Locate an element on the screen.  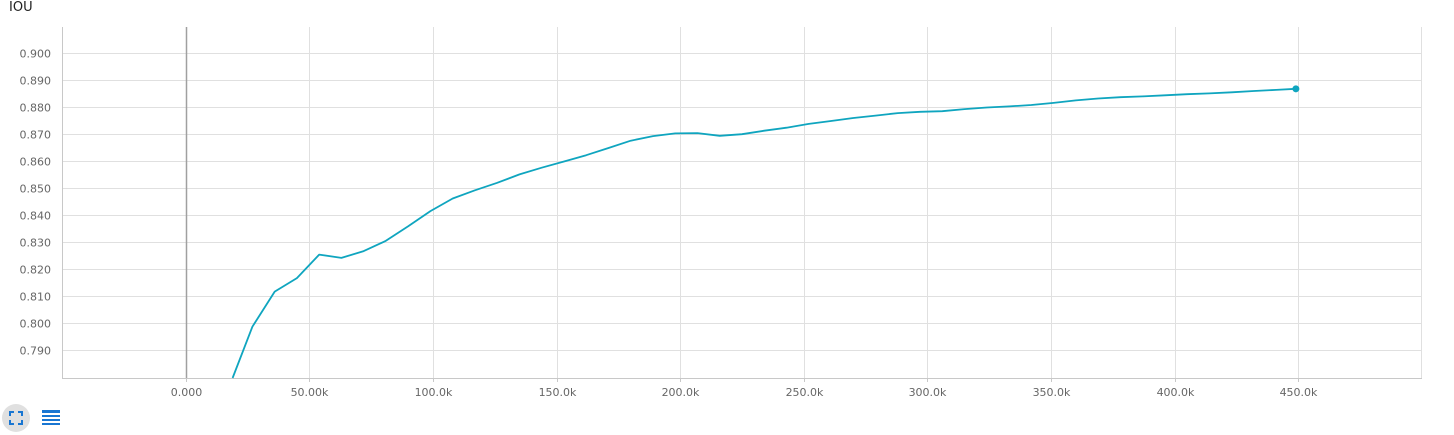
x-tick-label: 400.0k is located at coordinates (1176, 392).